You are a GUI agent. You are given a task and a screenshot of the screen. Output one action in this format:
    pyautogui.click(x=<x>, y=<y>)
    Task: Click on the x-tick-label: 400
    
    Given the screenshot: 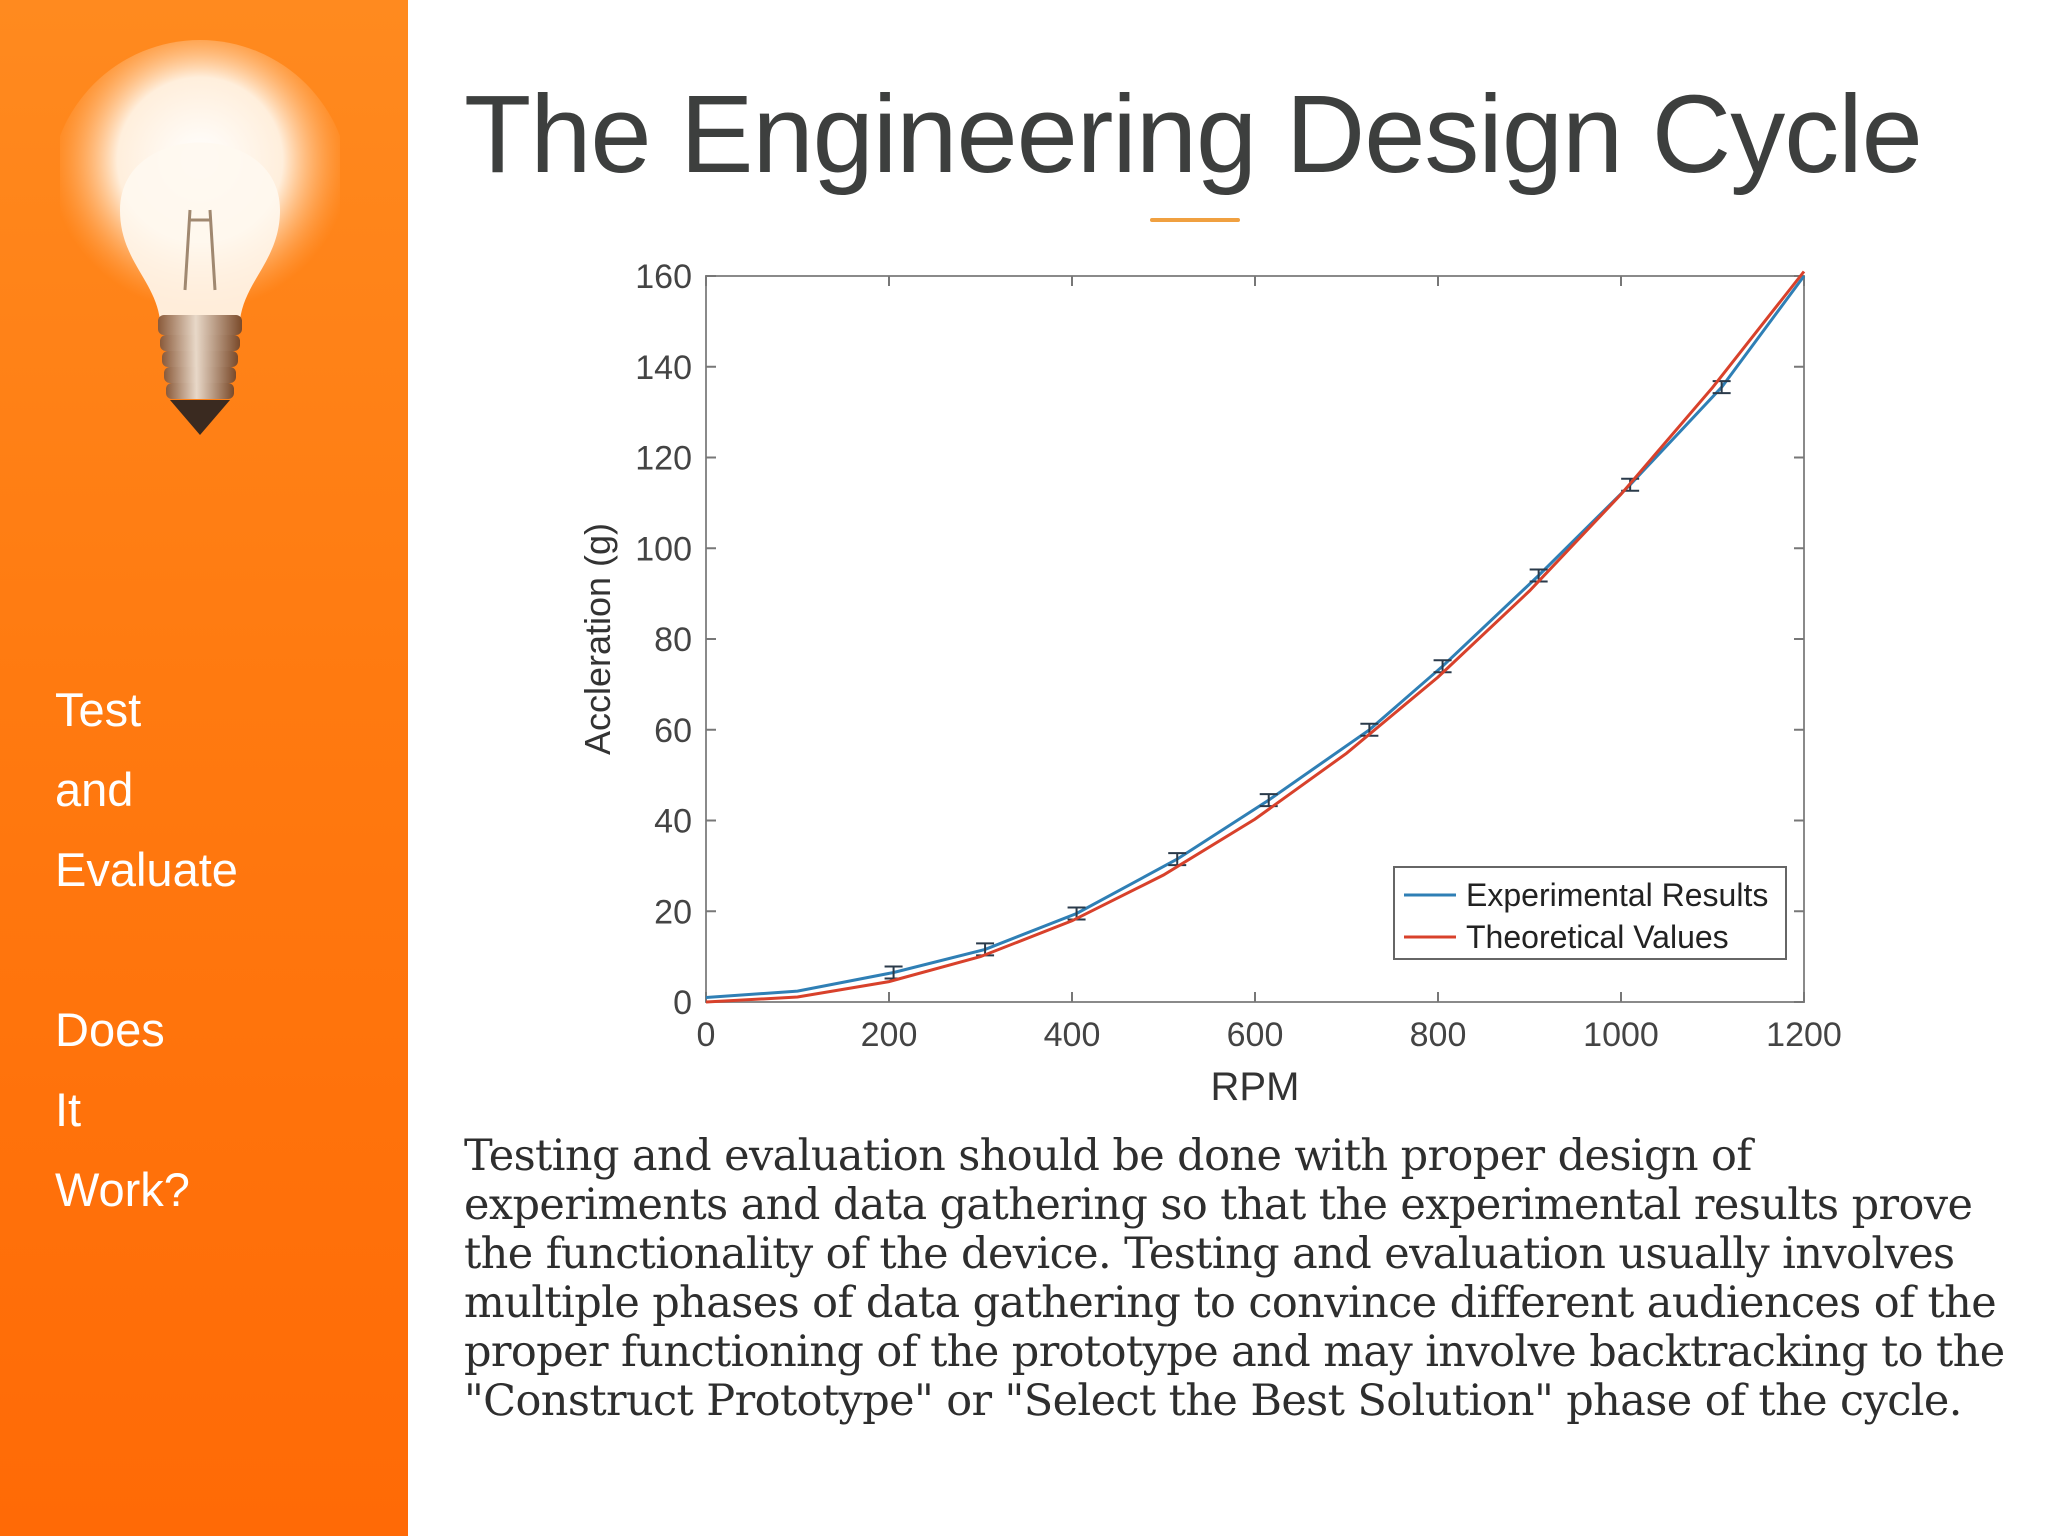 What is the action you would take?
    pyautogui.click(x=1072, y=1035)
    